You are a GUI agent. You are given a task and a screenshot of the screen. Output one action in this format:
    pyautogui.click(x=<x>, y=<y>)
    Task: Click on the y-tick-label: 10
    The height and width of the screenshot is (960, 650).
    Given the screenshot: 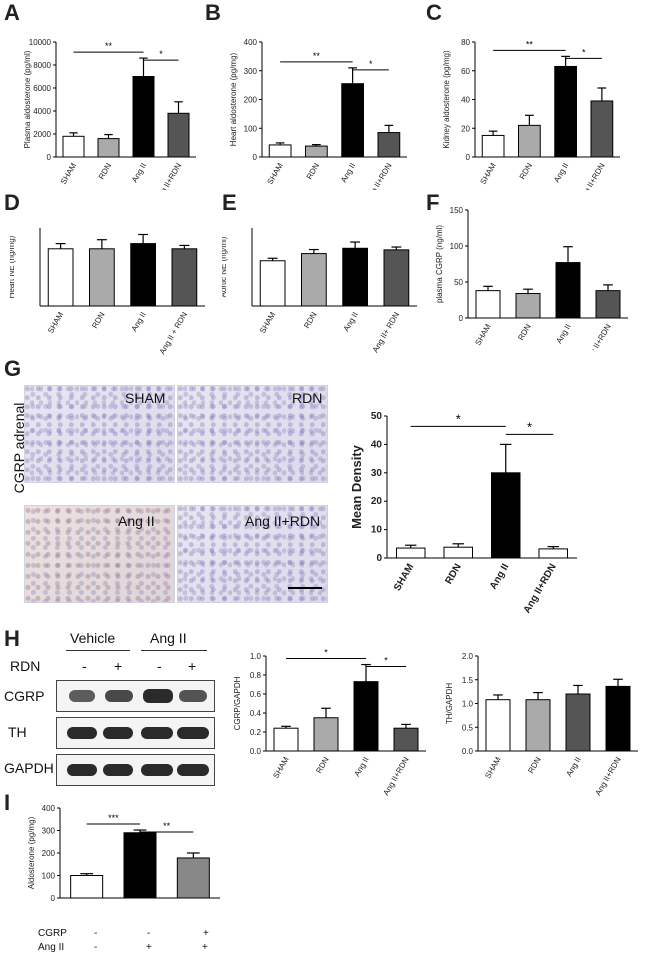 What is the action you would take?
    pyautogui.click(x=377, y=530)
    